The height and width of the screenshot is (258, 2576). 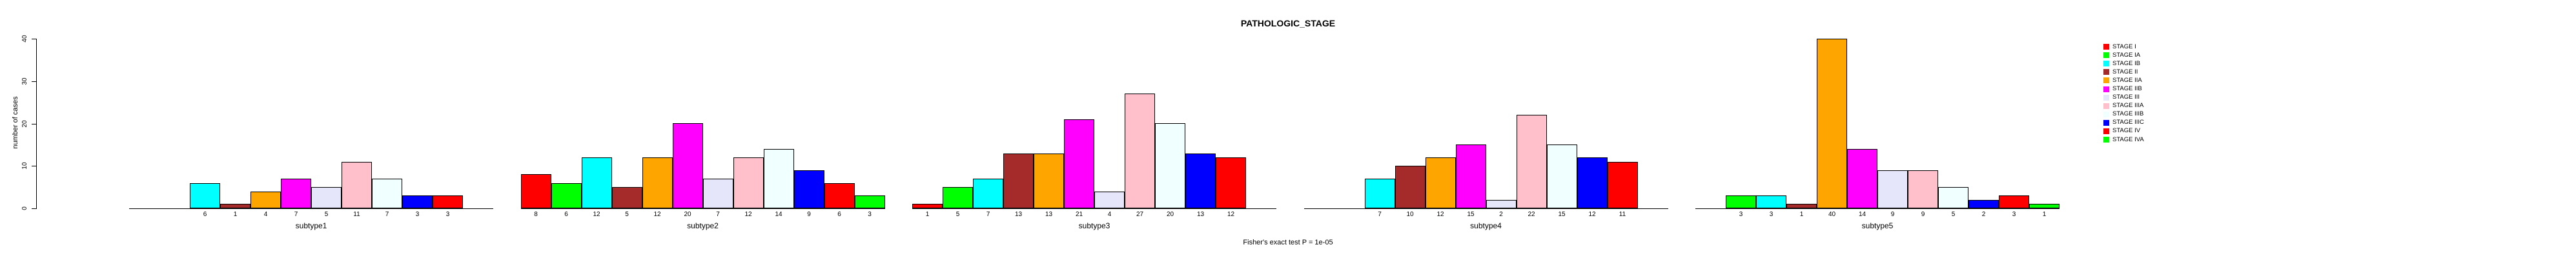 What do you see at coordinates (1983, 204) in the screenshot?
I see `bar-subtype5-stage-iiic` at bounding box center [1983, 204].